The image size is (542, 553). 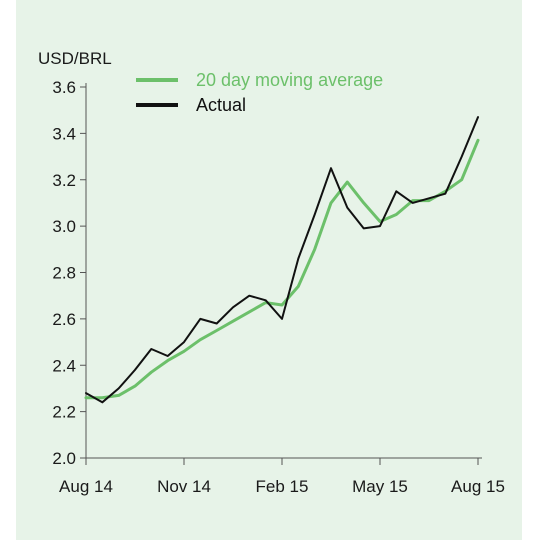 I want to click on legend: 20 day moving average Actual, so click(x=259, y=92).